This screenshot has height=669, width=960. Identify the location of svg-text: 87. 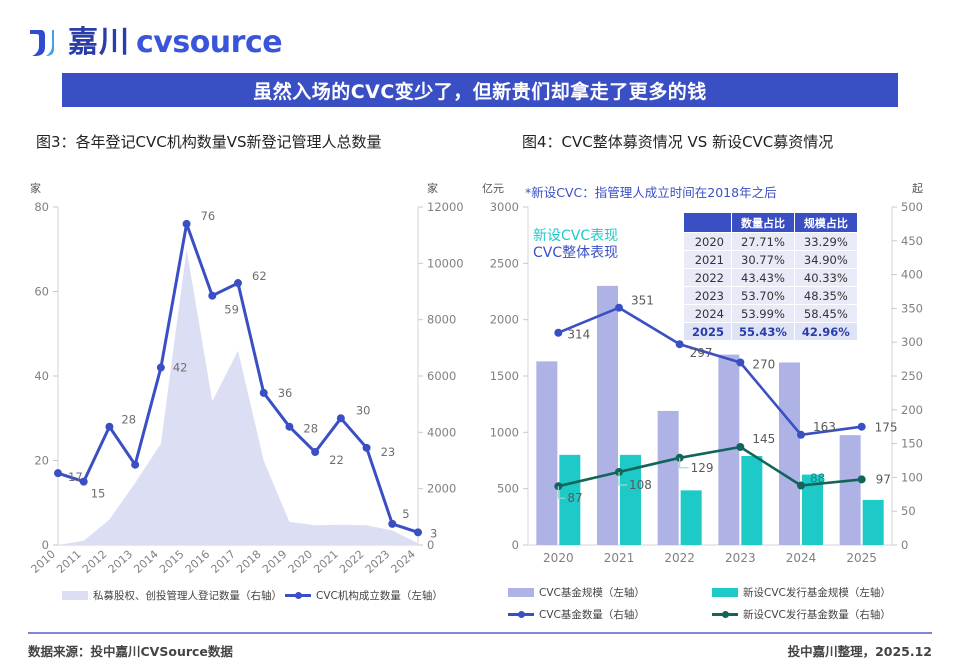
(574, 498).